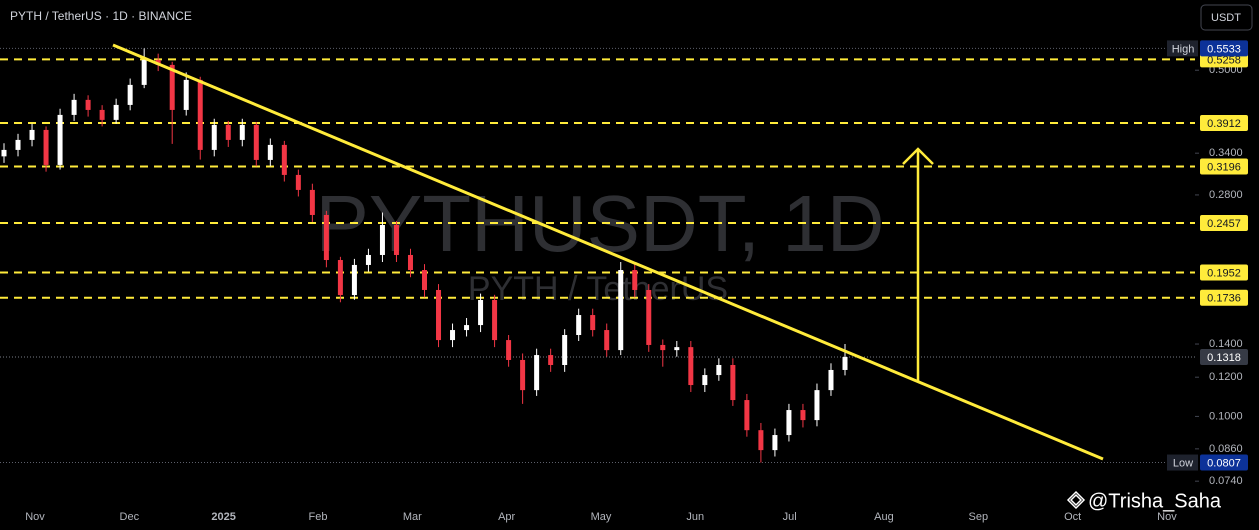 This screenshot has width=1259, height=530. I want to click on x-tick-label: 2025, so click(223, 517).